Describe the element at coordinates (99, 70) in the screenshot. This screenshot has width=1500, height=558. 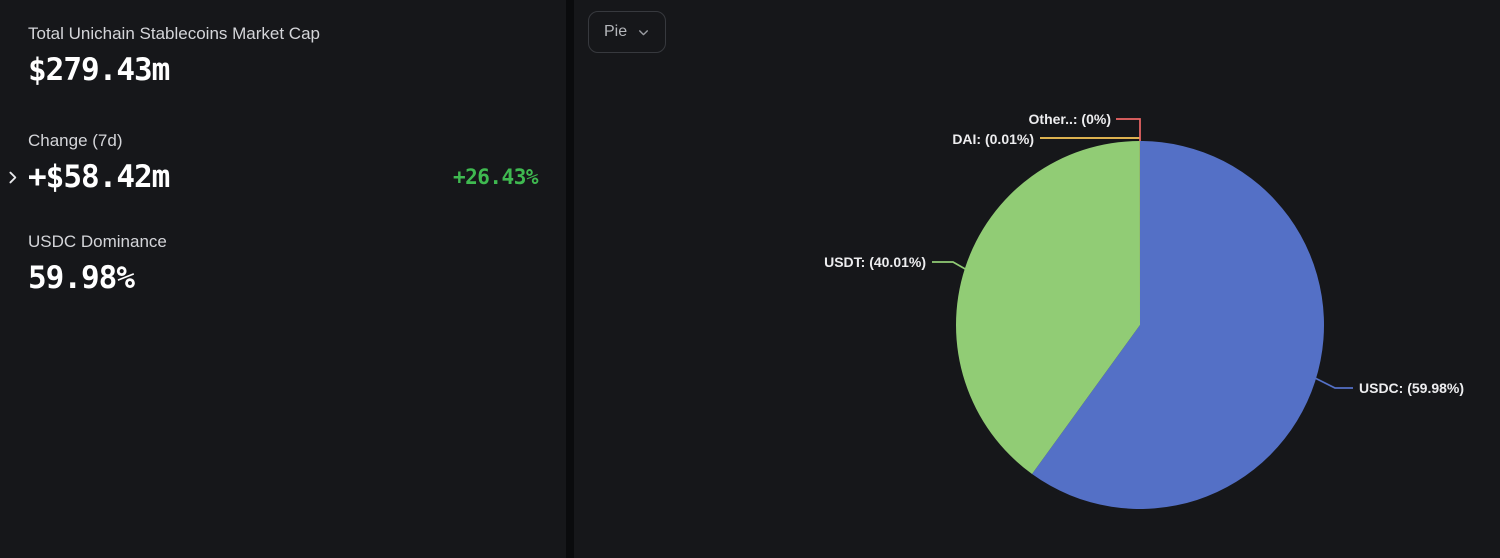
I see `market-cap-value: $279.43m` at that location.